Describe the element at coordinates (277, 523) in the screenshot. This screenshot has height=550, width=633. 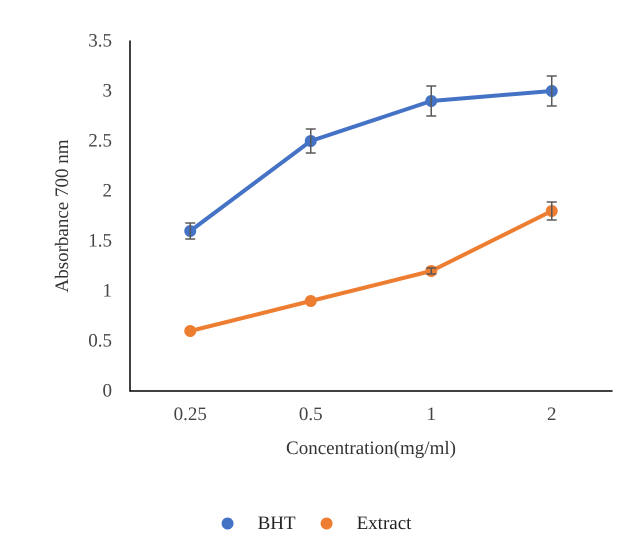
I see `legend-label: BHT` at that location.